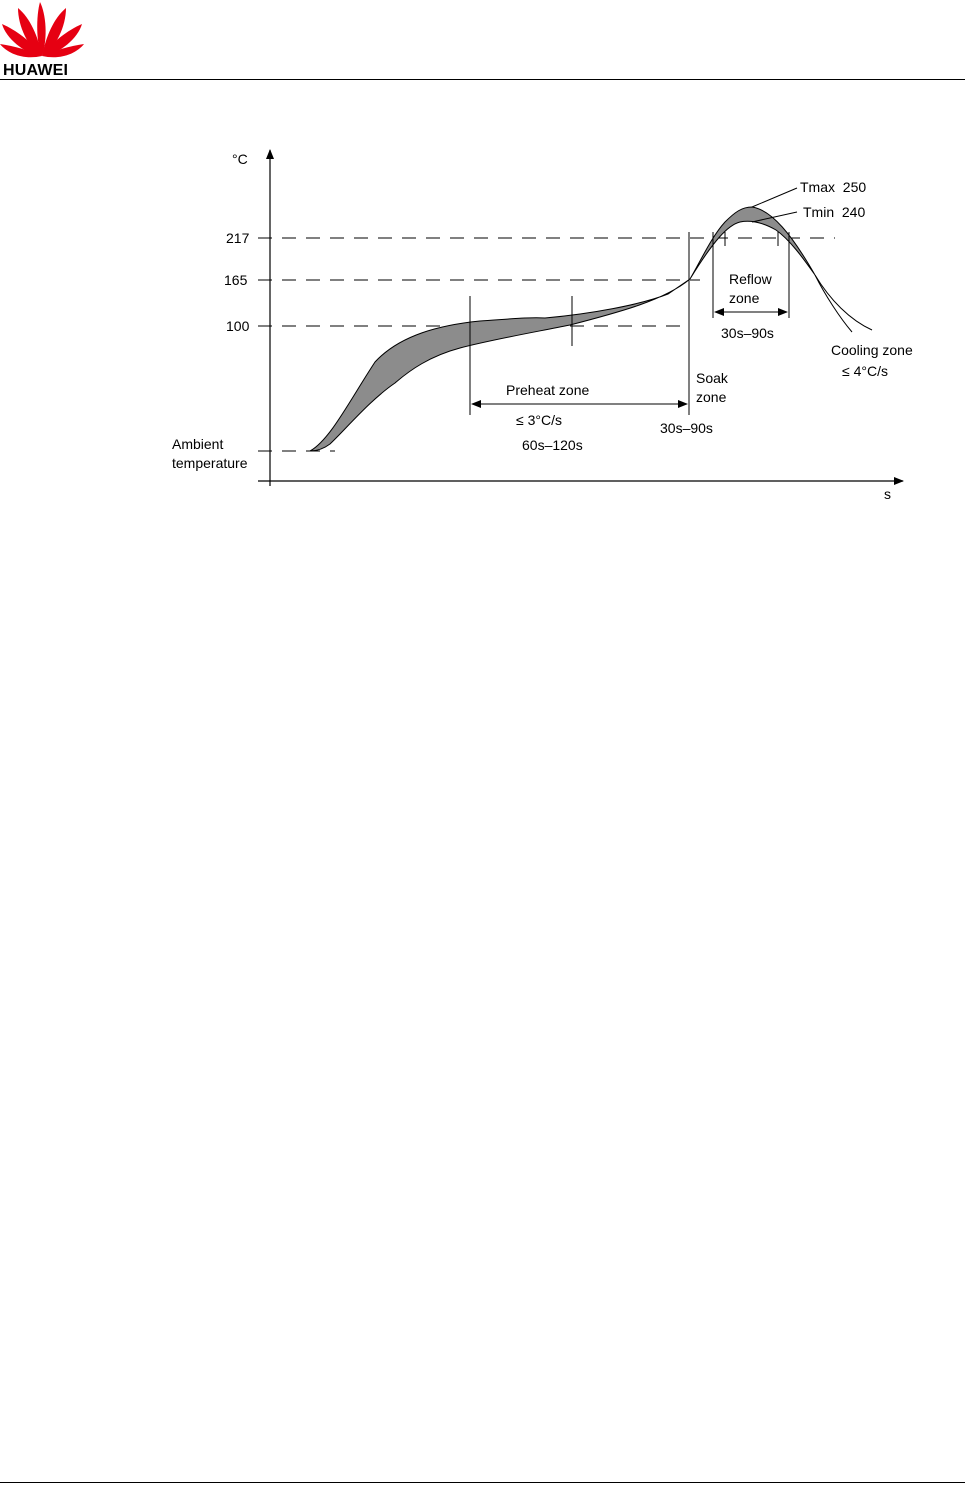 This screenshot has height=1493, width=965. What do you see at coordinates (711, 397) in the screenshot?
I see `soak-zone-label-line2: zone` at bounding box center [711, 397].